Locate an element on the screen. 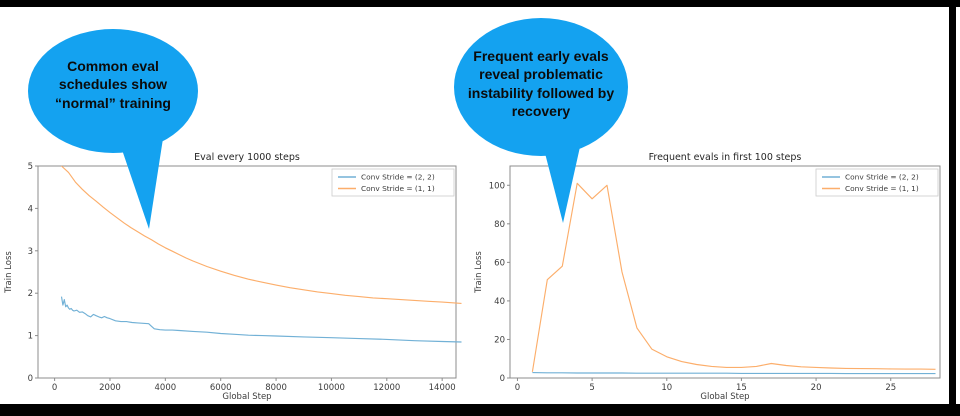 This screenshot has height=416, width=960. x-tick-label: 8000 is located at coordinates (276, 388).